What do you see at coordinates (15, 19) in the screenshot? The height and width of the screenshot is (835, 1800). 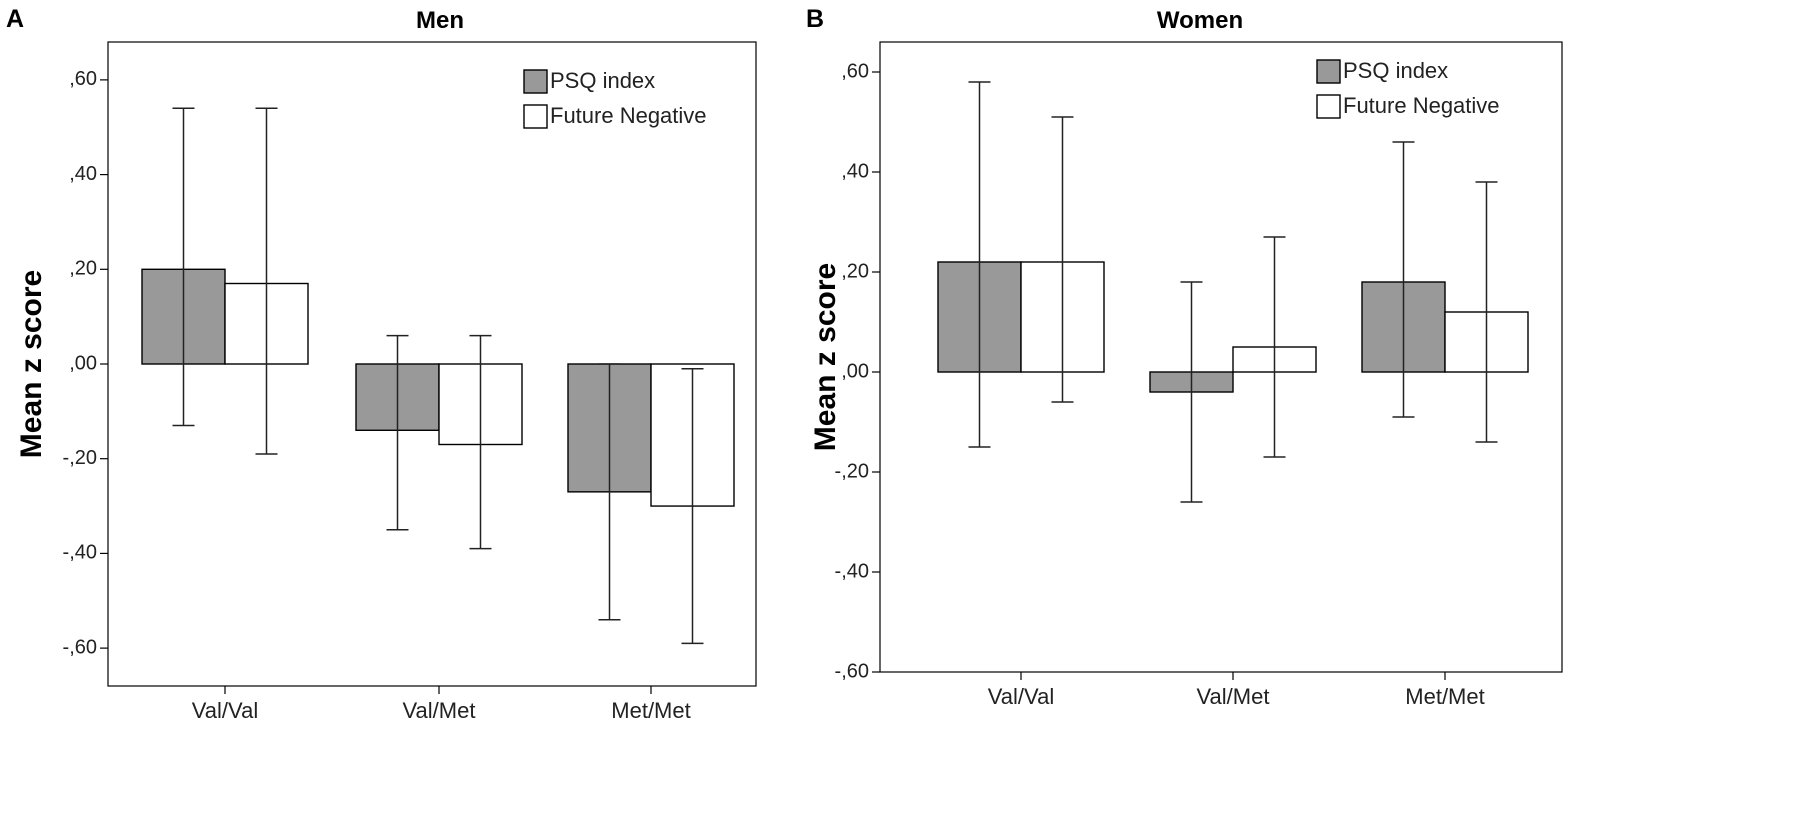 I see `panel-letter: A` at bounding box center [15, 19].